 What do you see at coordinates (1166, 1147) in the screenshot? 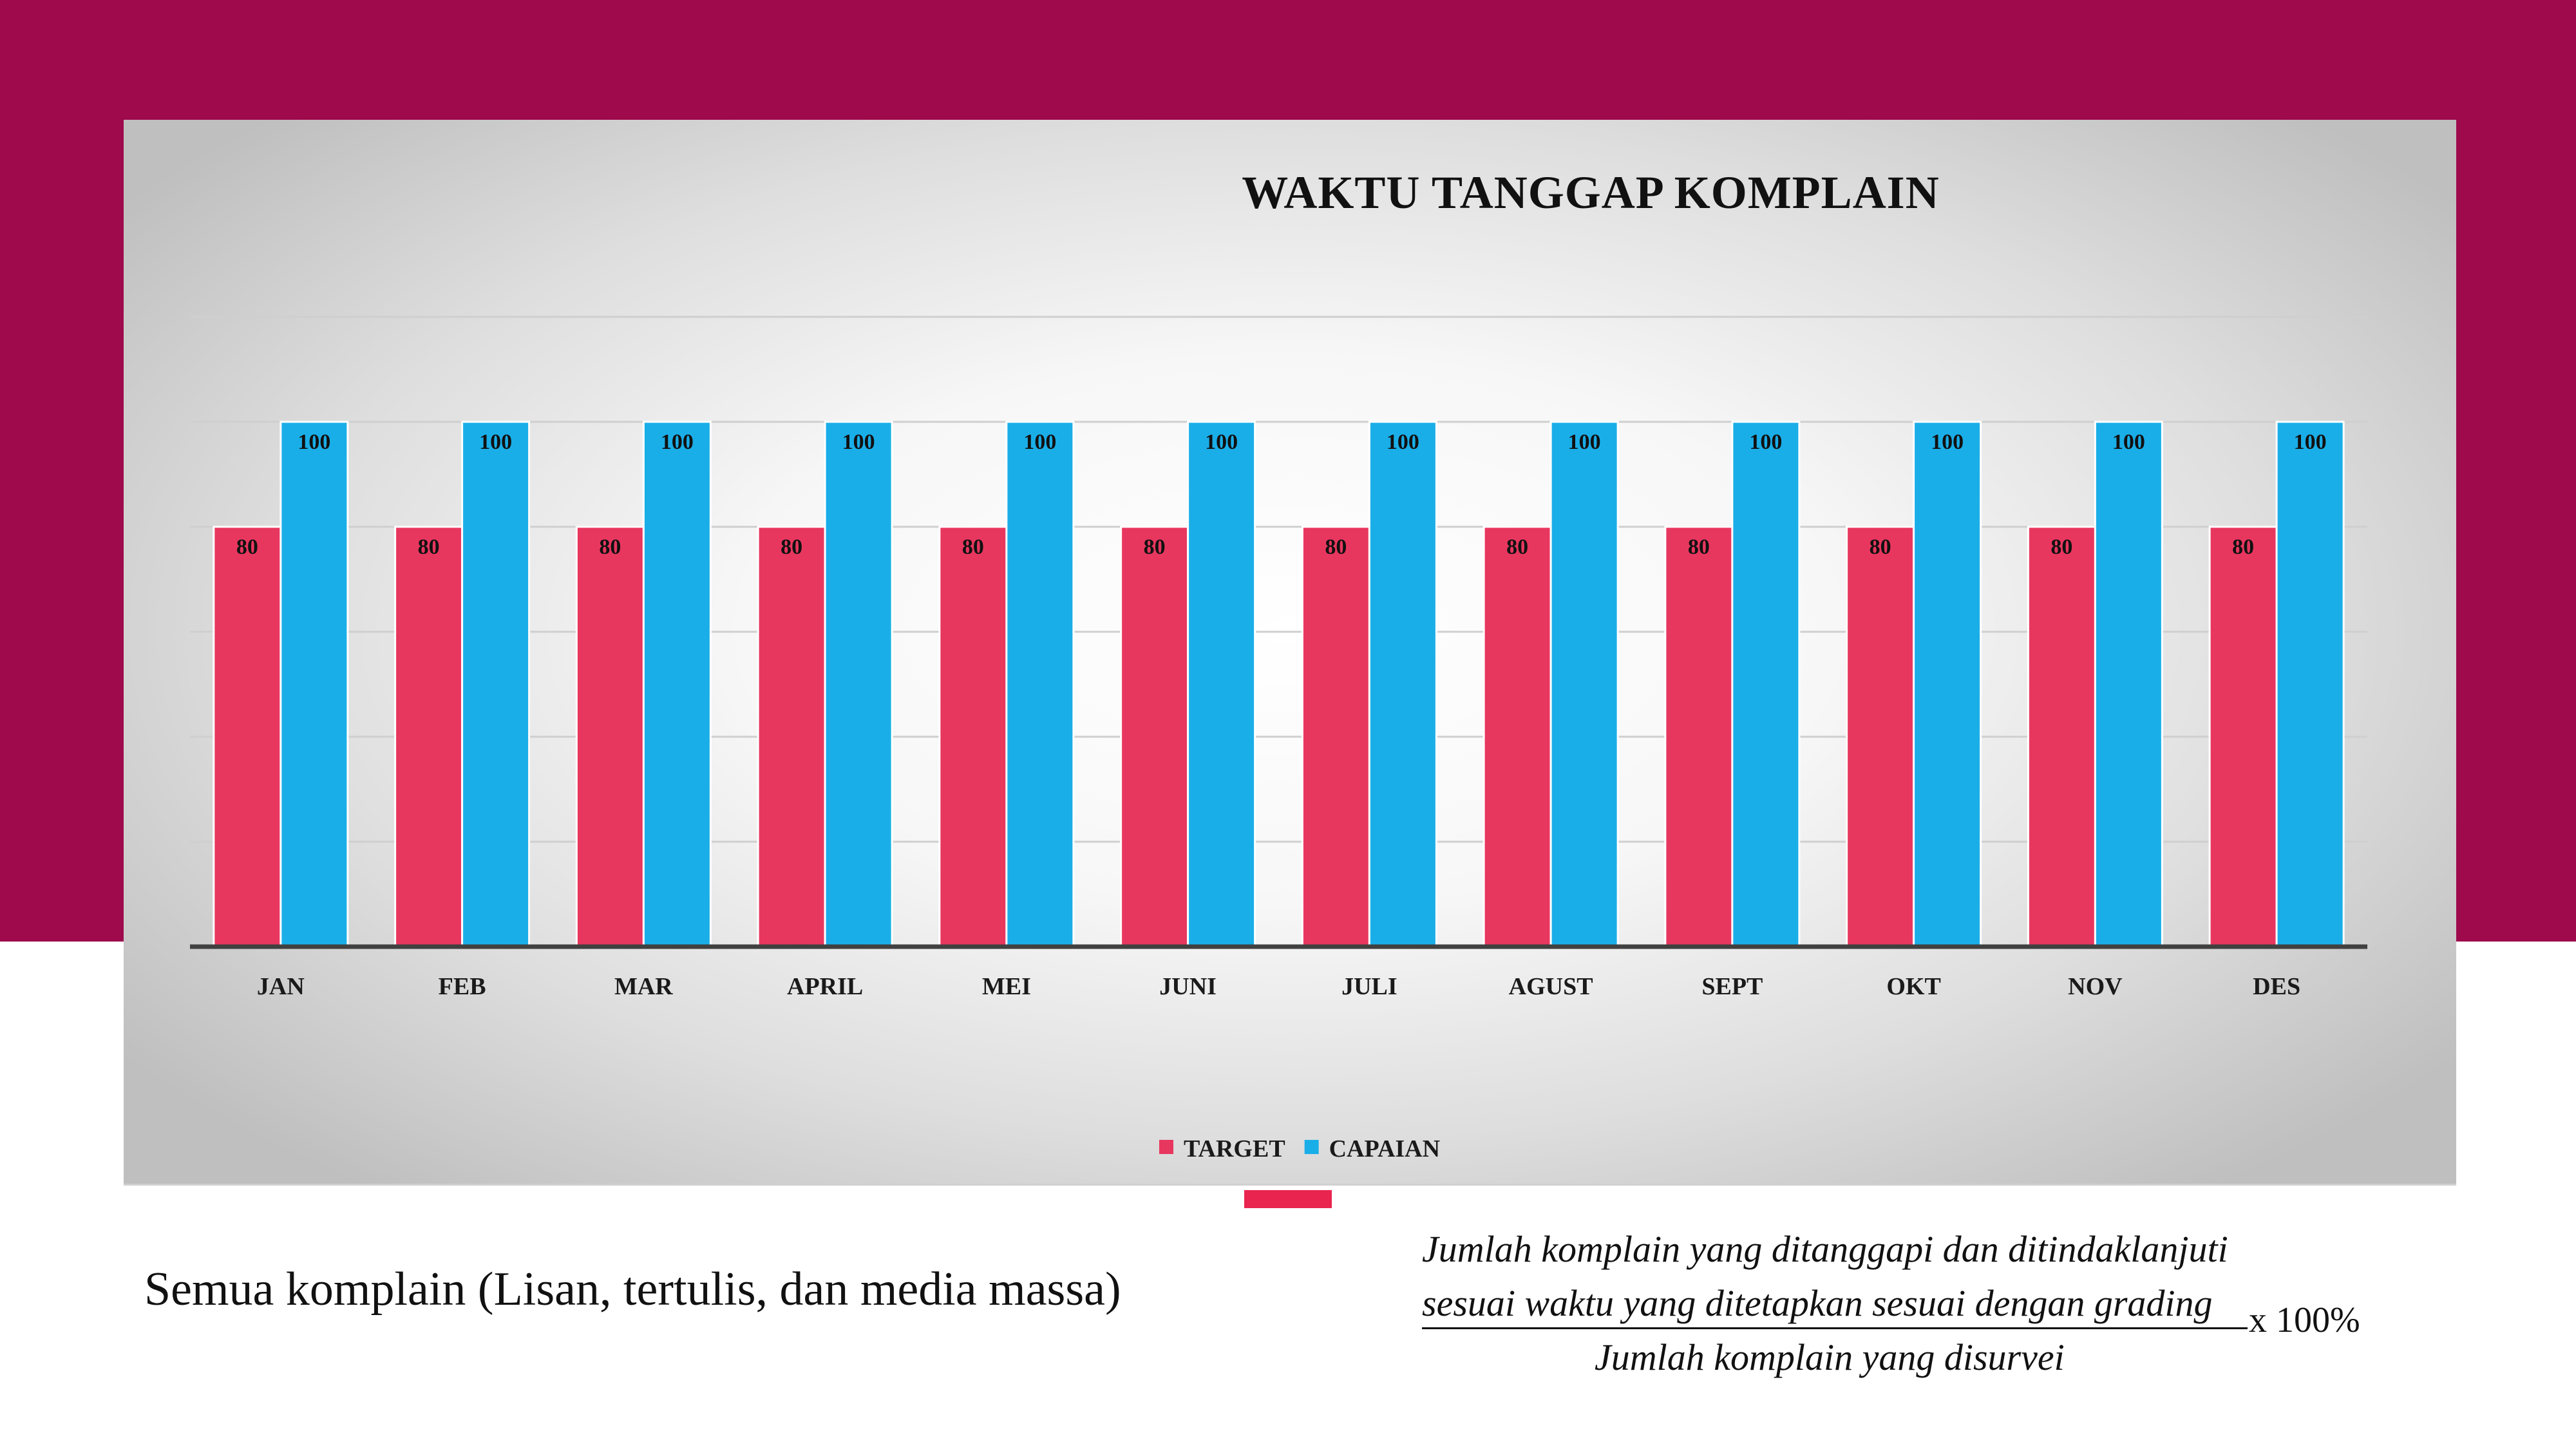
I see `legend-swatch-target` at bounding box center [1166, 1147].